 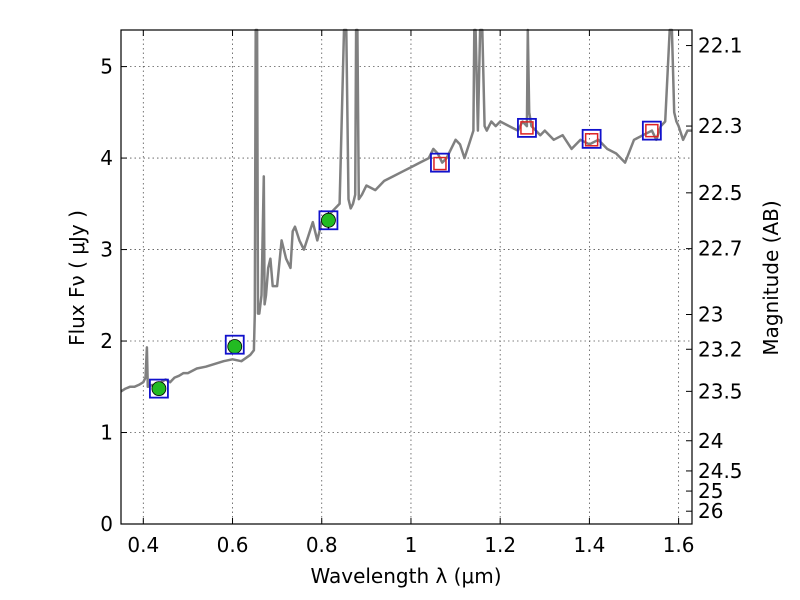 I want to click on magnitude-tick-label: 22.7, so click(x=720, y=249).